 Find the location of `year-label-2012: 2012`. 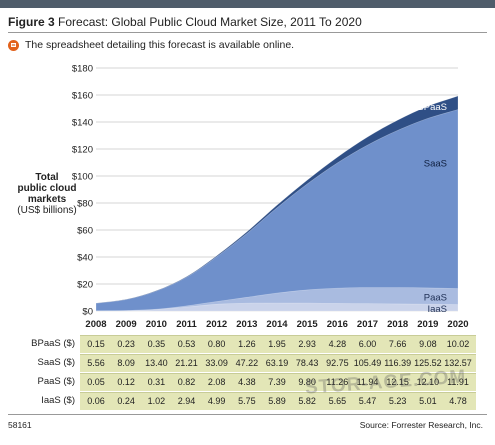

year-label-2012: 2012 is located at coordinates (217, 324).